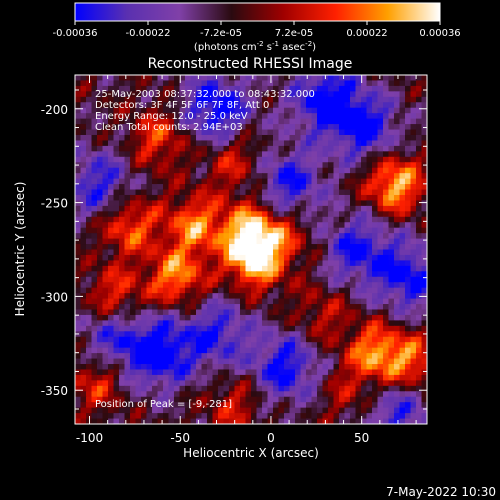 Image resolution: width=500 pixels, height=500 pixels. What do you see at coordinates (54, 297) in the screenshot?
I see `y-tick-label: -300` at bounding box center [54, 297].